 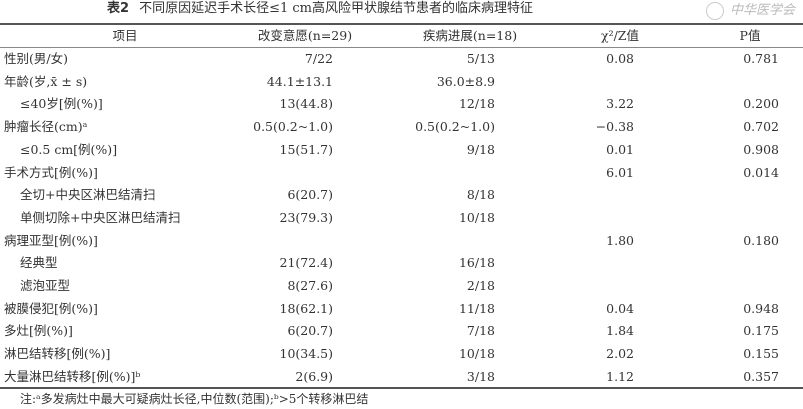 What do you see at coordinates (470, 35) in the screenshot?
I see `header-group2: 疾病进展(n=18)` at bounding box center [470, 35].